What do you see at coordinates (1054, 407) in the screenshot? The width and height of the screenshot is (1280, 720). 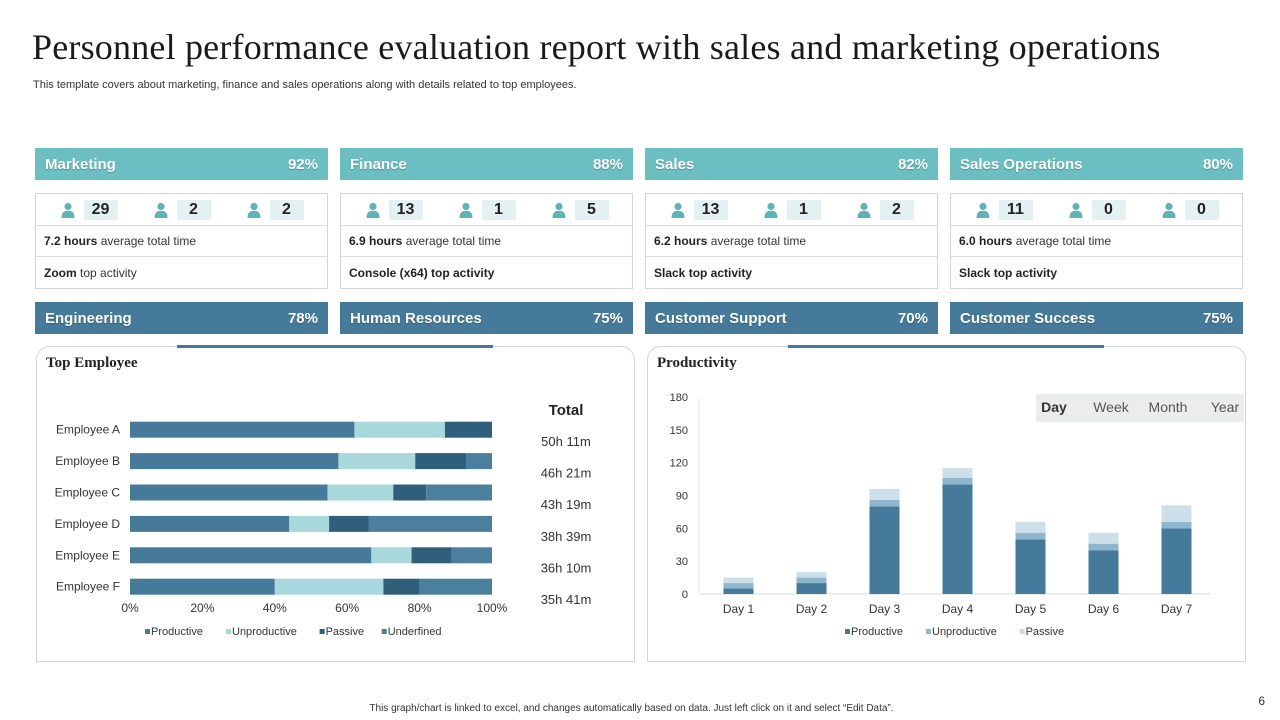 I see `period-tab-day: Day` at bounding box center [1054, 407].